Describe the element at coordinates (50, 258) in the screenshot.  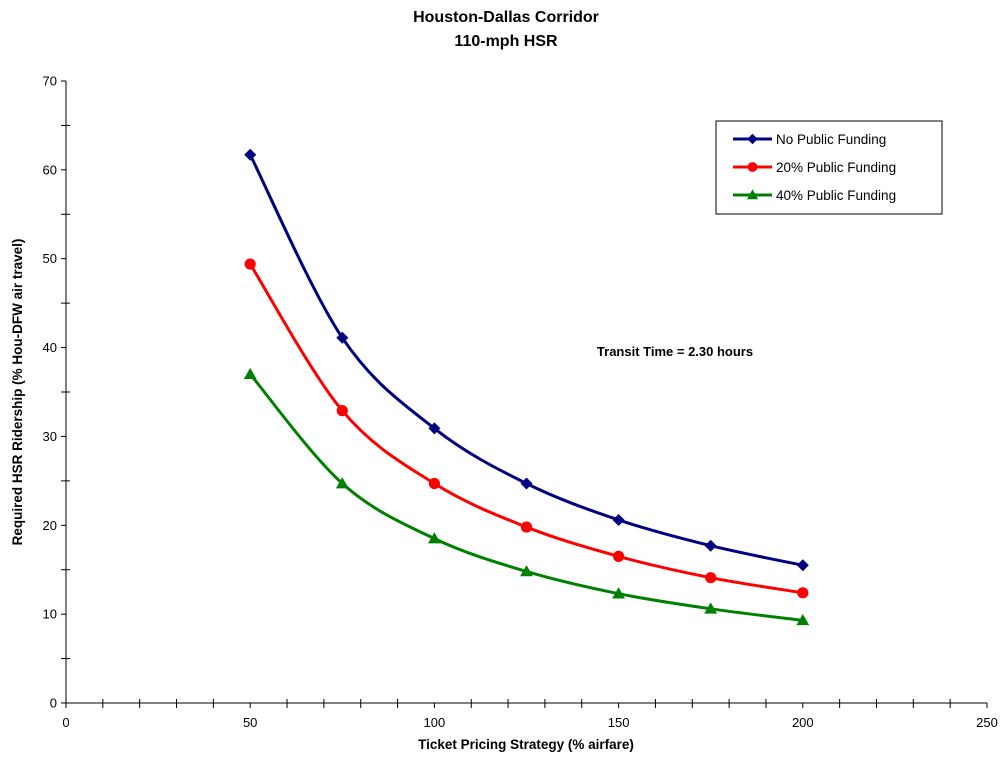
I see `y-tick-label: 50` at that location.